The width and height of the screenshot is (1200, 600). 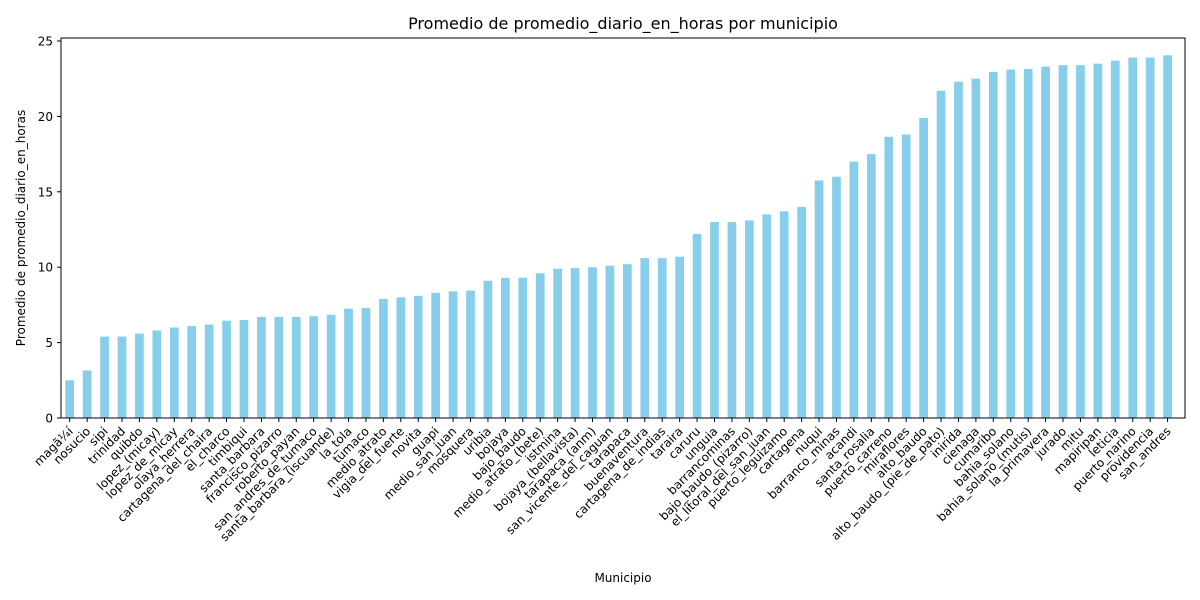 I want to click on x-axis-label: Municipio, so click(x=622, y=578).